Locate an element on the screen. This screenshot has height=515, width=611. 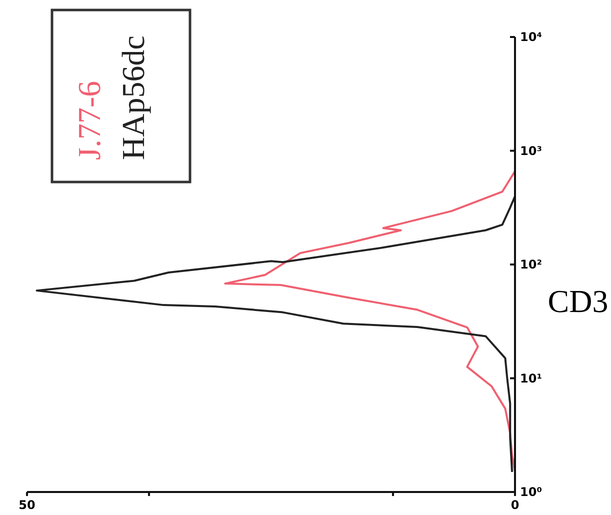
y-tick-label: 10³ is located at coordinates (531, 151).